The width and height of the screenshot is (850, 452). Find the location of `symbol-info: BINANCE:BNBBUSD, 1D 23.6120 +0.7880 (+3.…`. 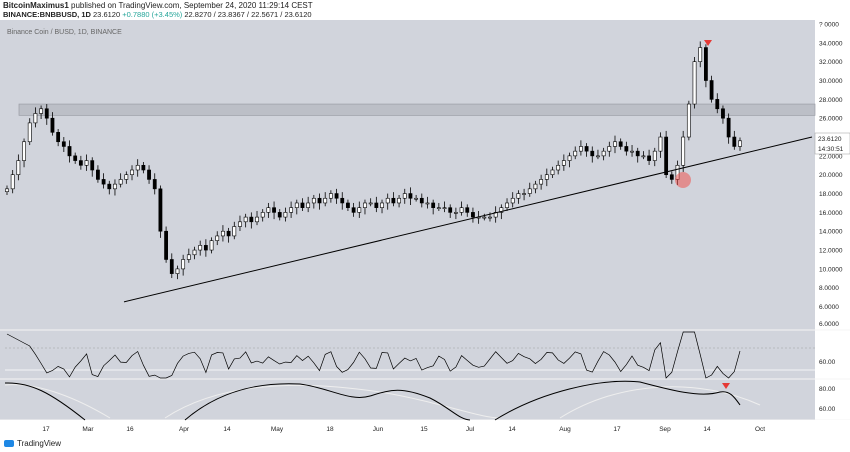

symbol-info: BINANCE:BNBBUSD, 1D 23.6120 +0.7880 (+3.… is located at coordinates (157, 14).